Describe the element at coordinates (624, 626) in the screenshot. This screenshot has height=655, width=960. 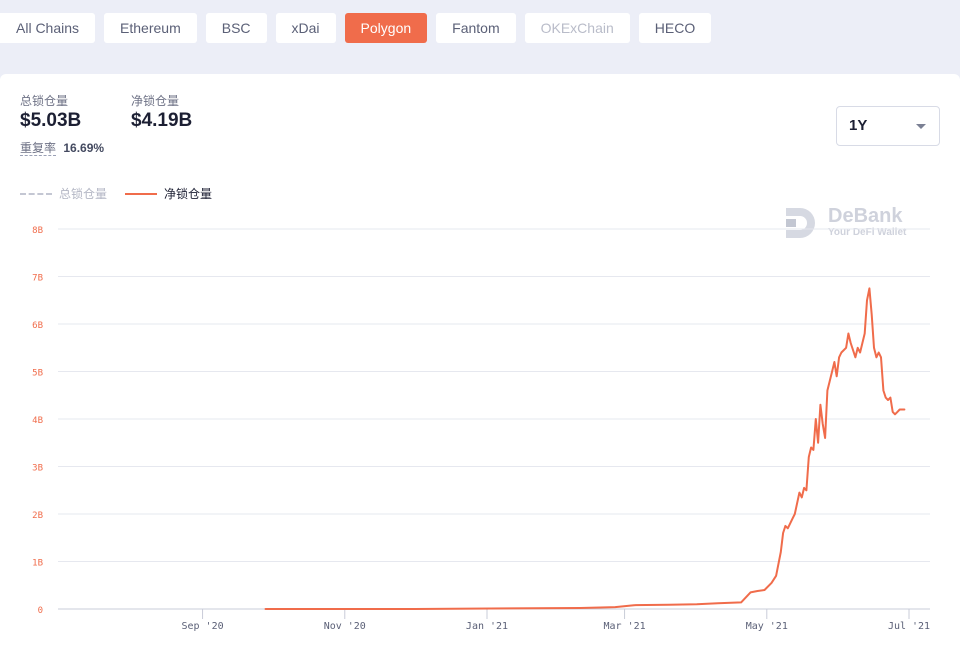
I see `x-tick-label: Mar '21` at that location.